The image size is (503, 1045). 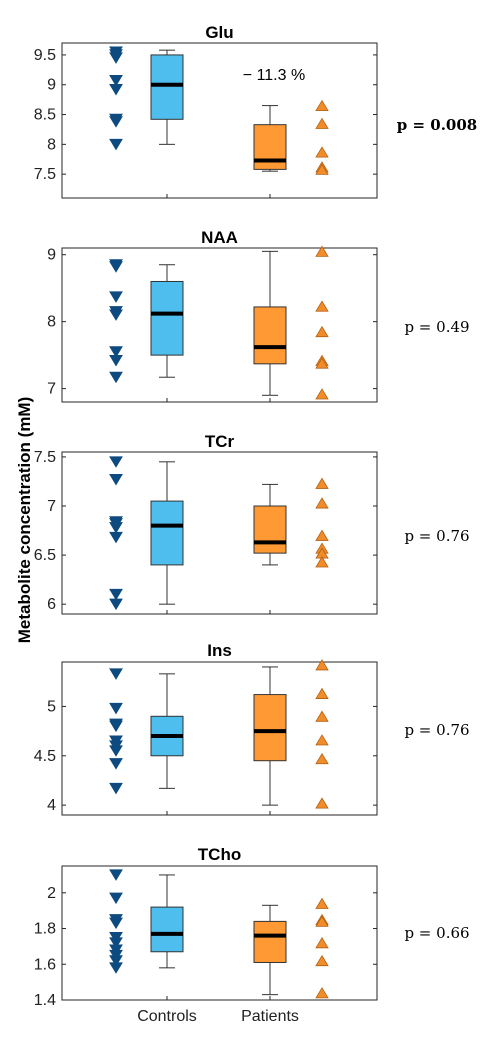 What do you see at coordinates (45, 115) in the screenshot?
I see `ytick-label-glu-2: 8.5` at bounding box center [45, 115].